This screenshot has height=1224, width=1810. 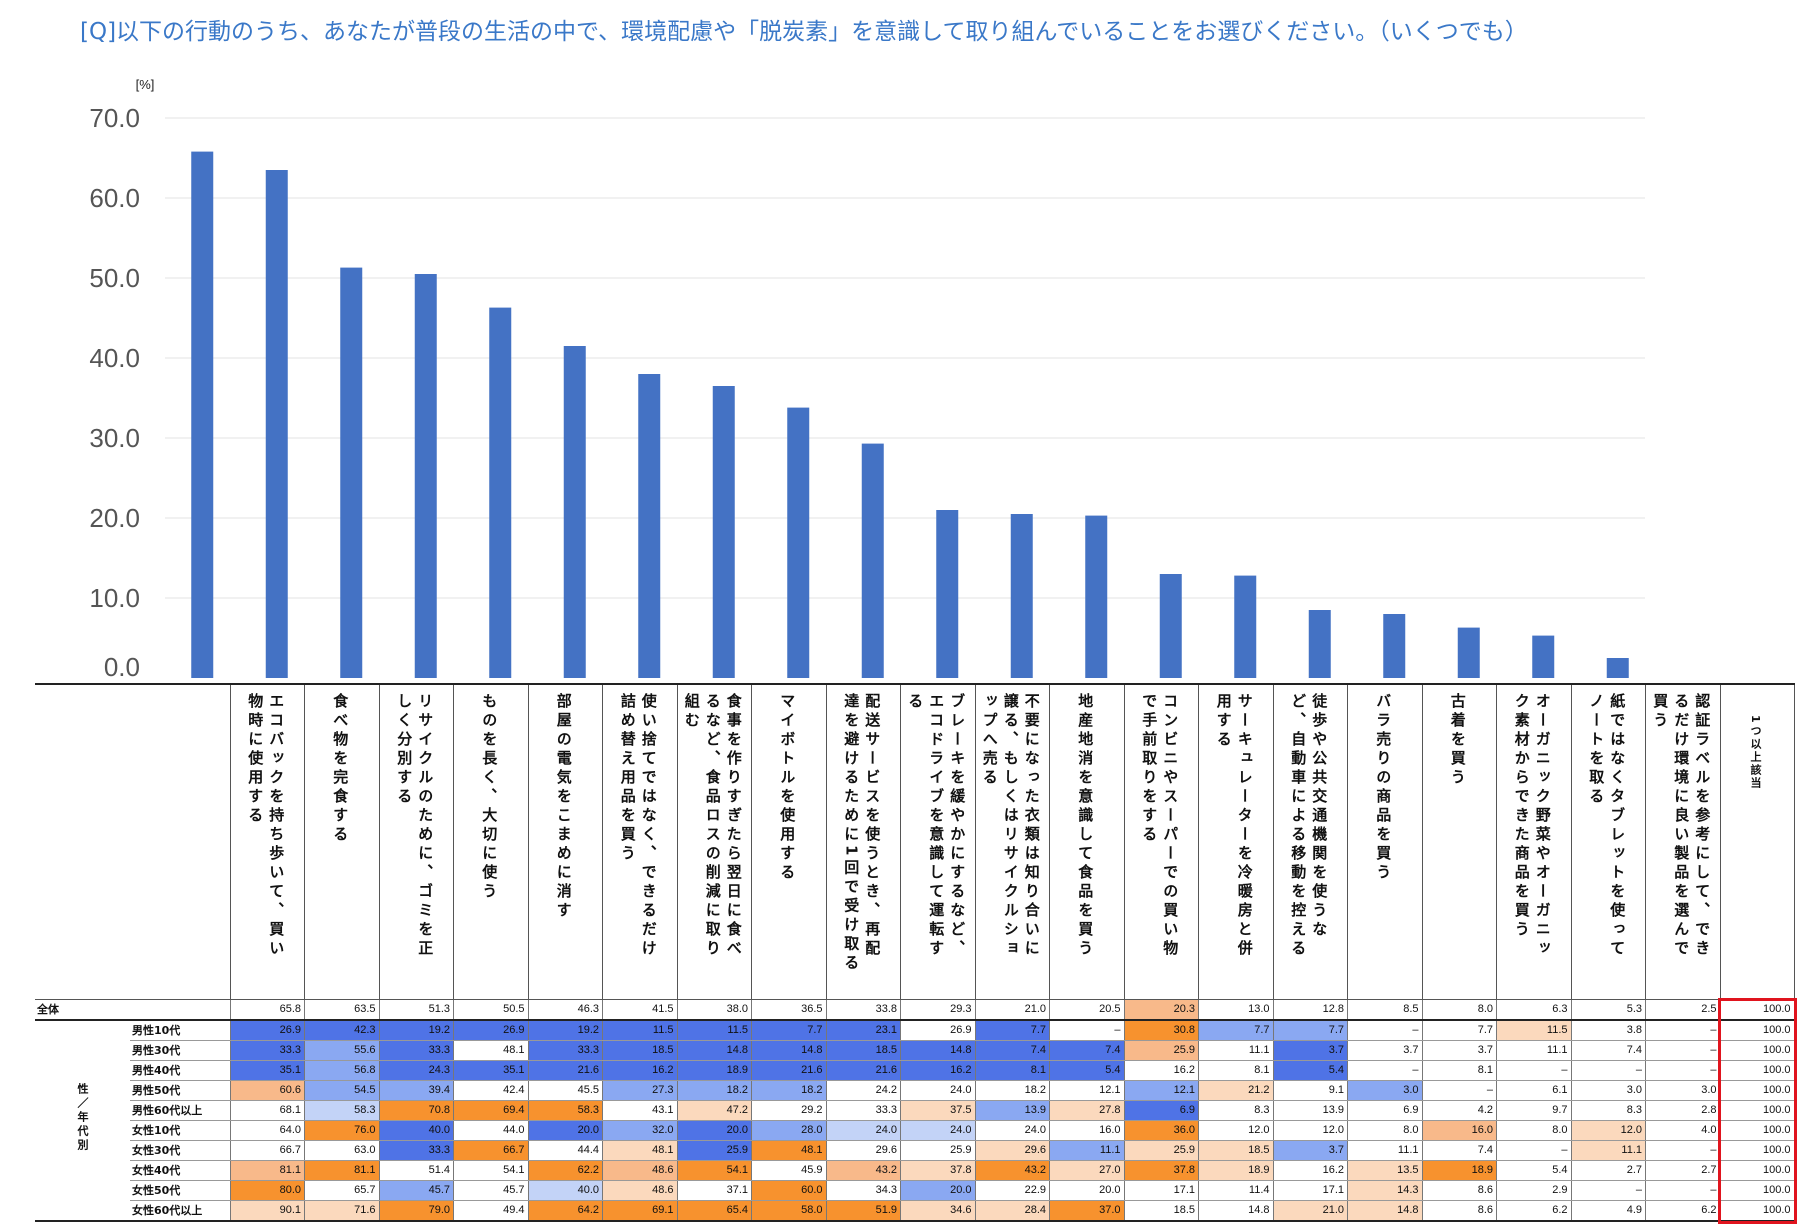 I want to click on table-cell: 19.2, so click(x=565, y=1030).